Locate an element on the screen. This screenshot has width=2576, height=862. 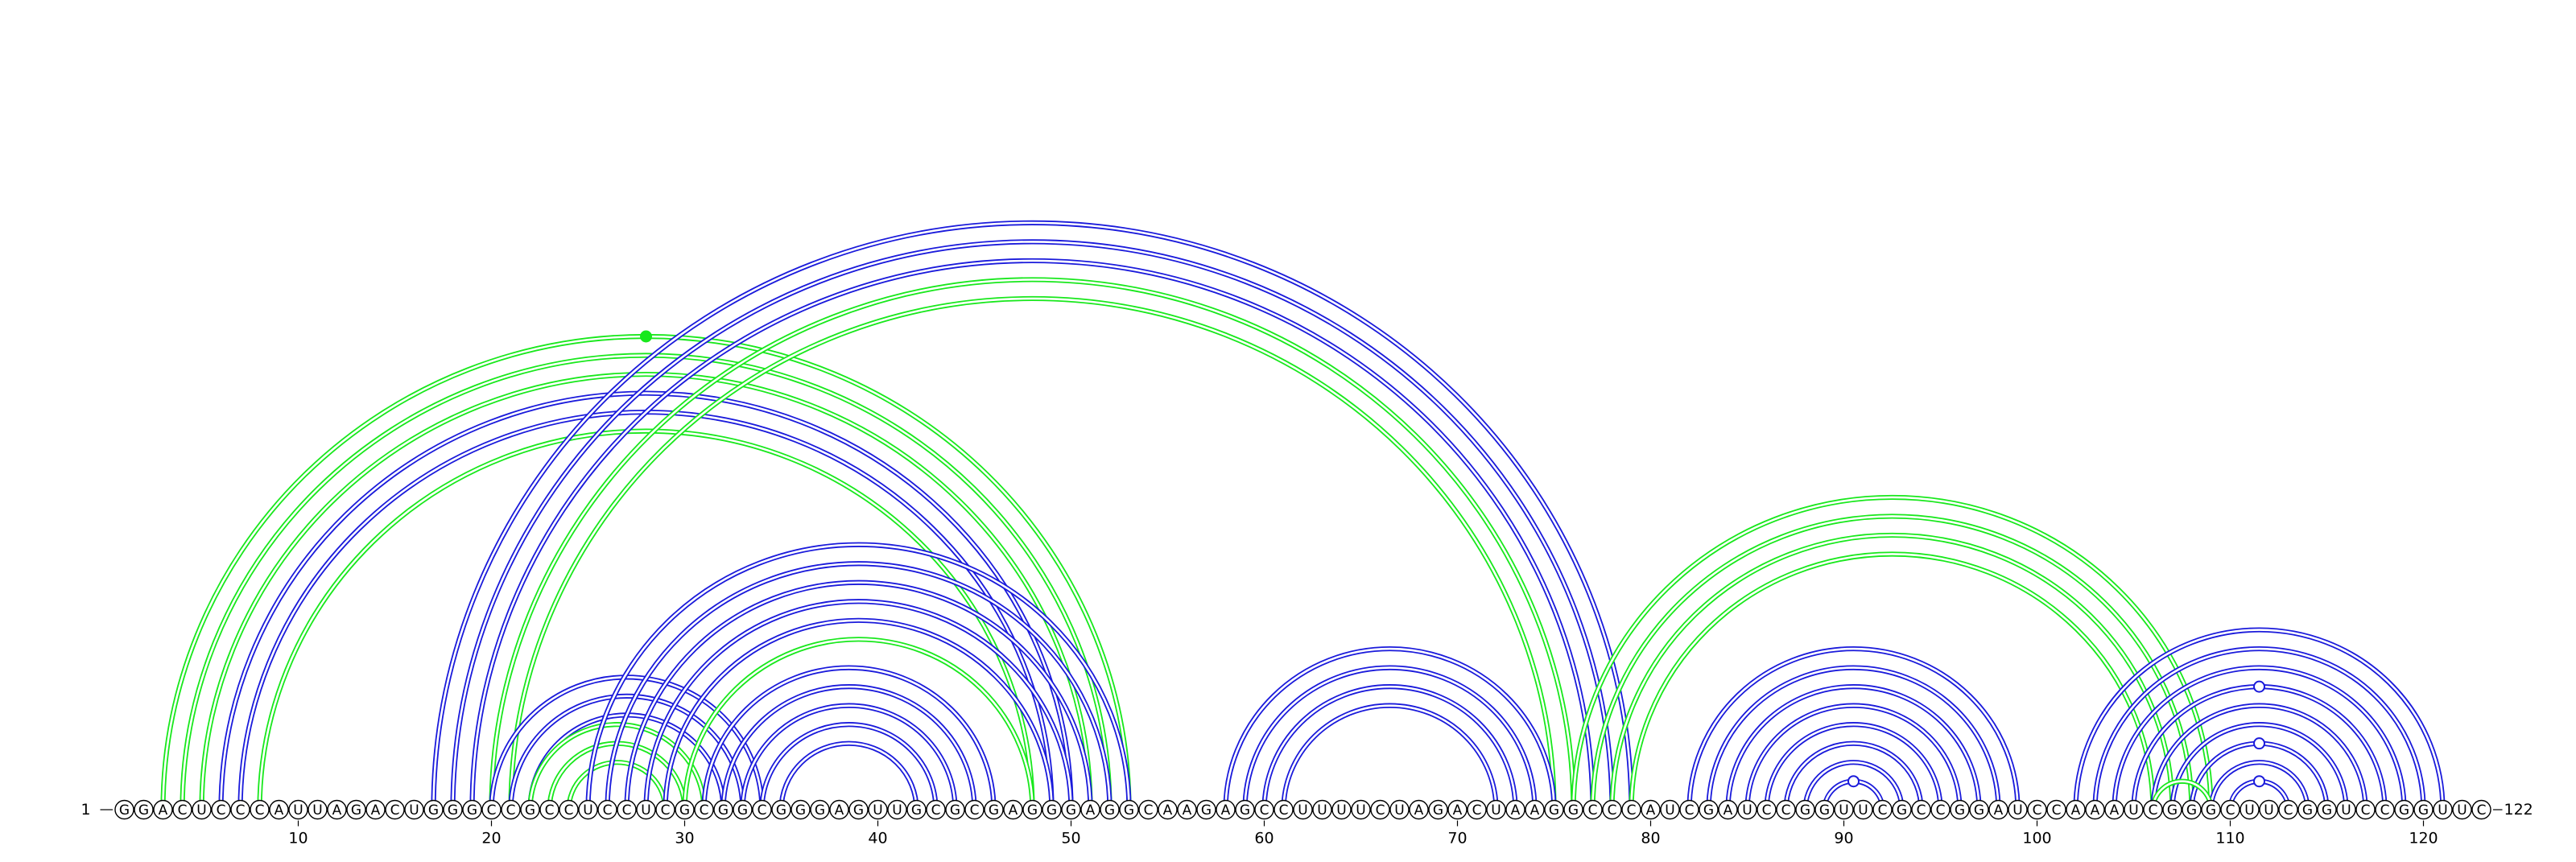
tick-label: 100 is located at coordinates (2036, 839).